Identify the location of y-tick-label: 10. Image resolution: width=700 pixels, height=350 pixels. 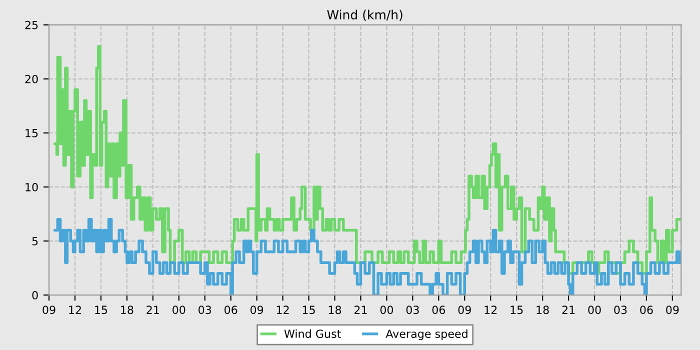
(32, 187).